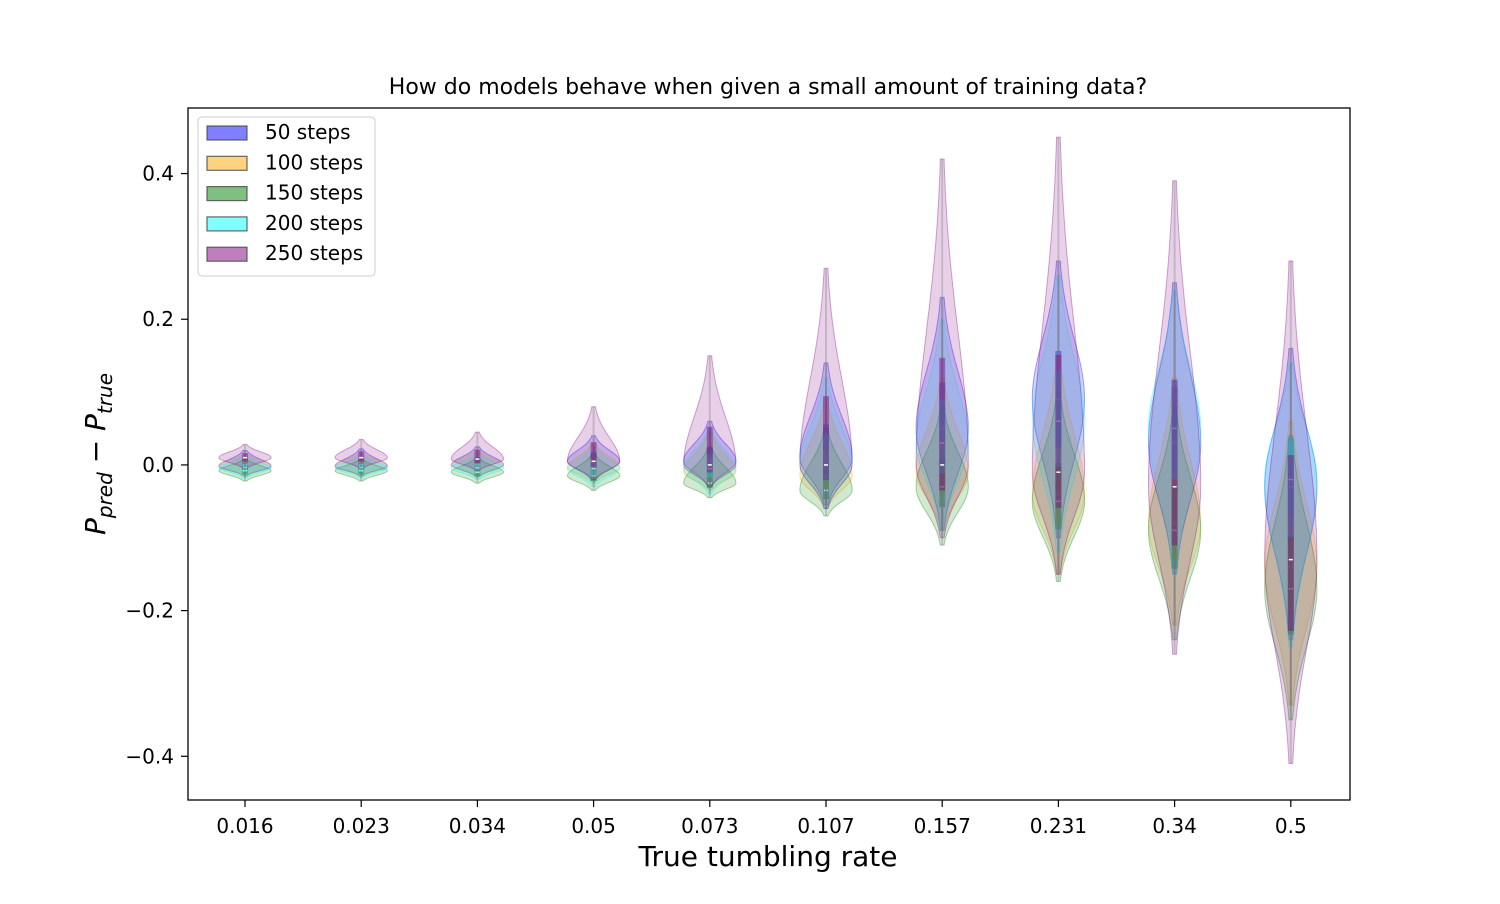 The width and height of the screenshot is (1500, 904). Describe the element at coordinates (314, 253) in the screenshot. I see `legend-label: 250 steps` at that location.